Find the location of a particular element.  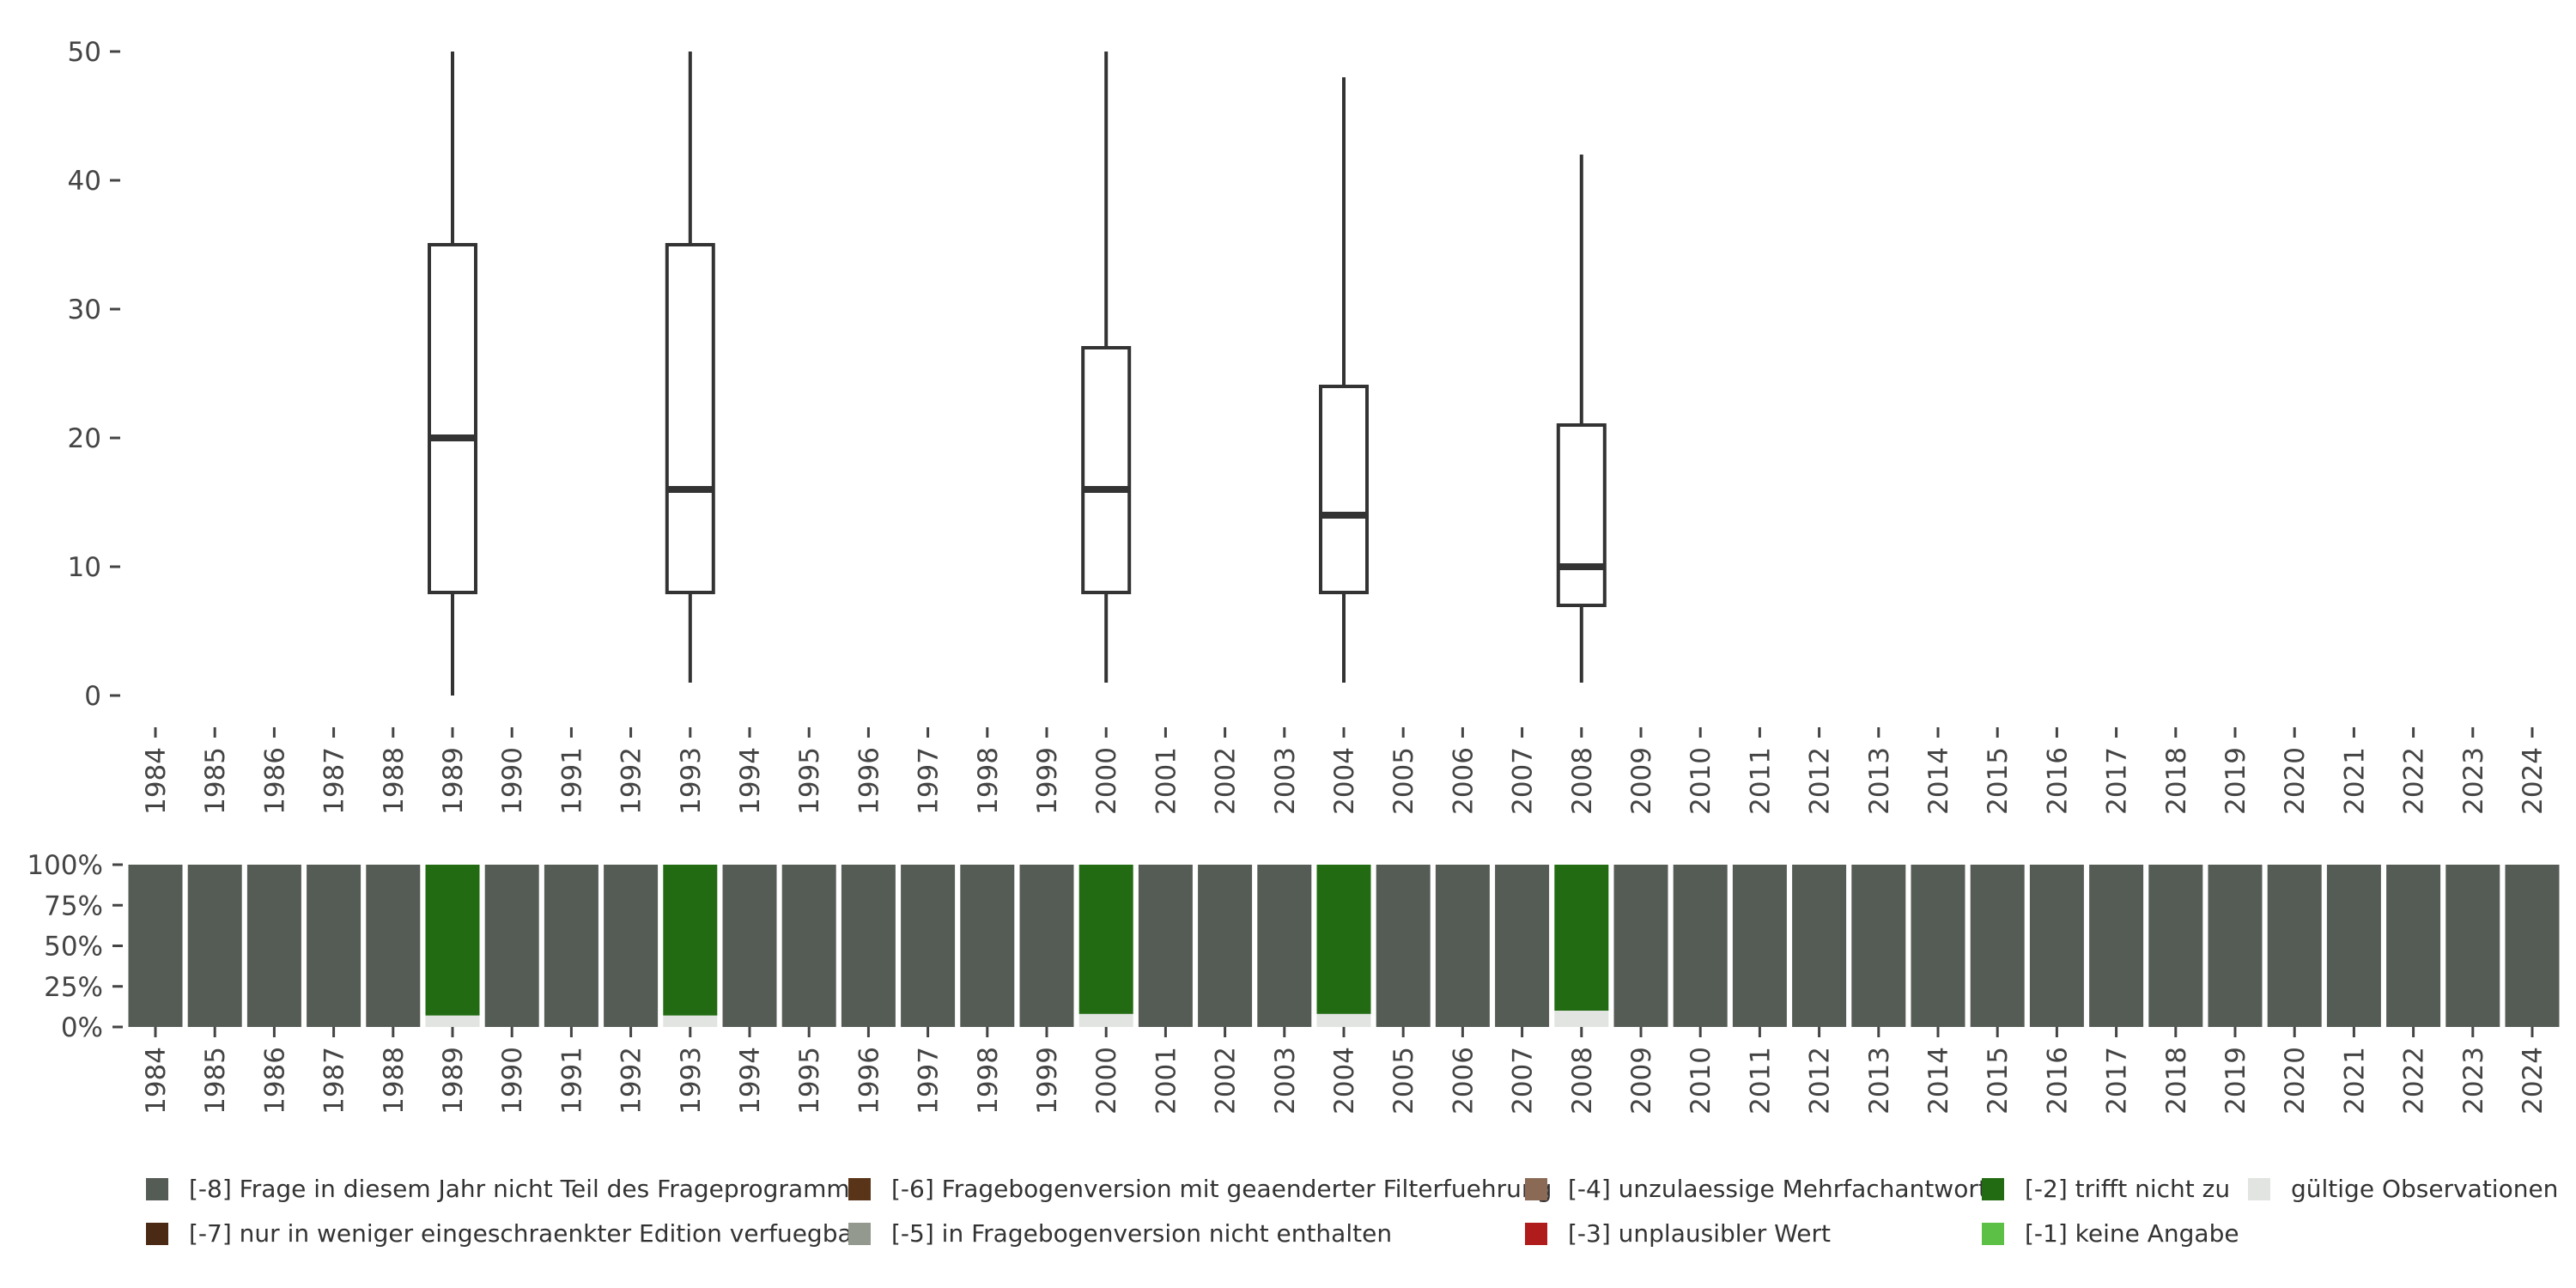

x-tick-label: 2006 is located at coordinates (1463, 781).